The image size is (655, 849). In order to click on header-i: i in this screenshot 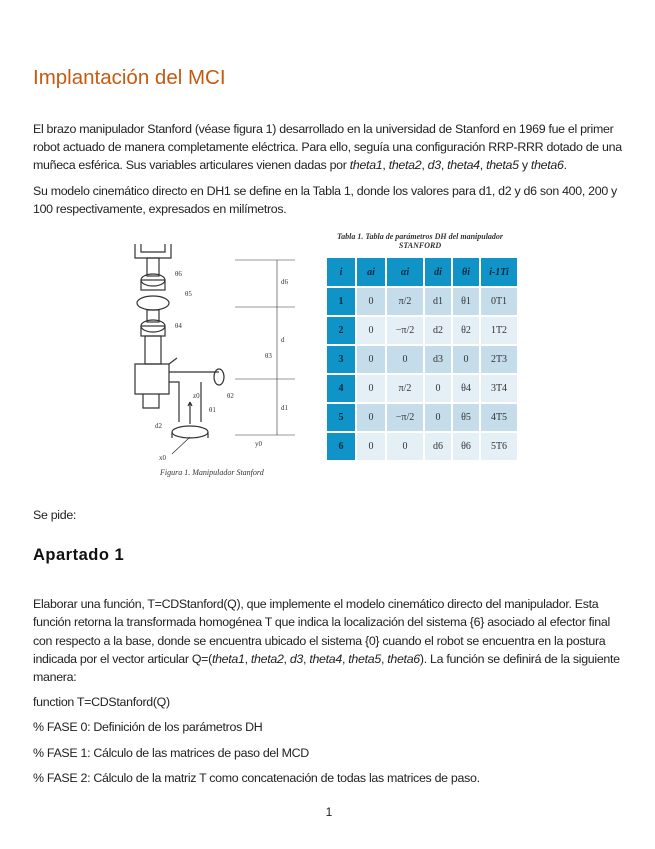, I will do `click(341, 272)`.